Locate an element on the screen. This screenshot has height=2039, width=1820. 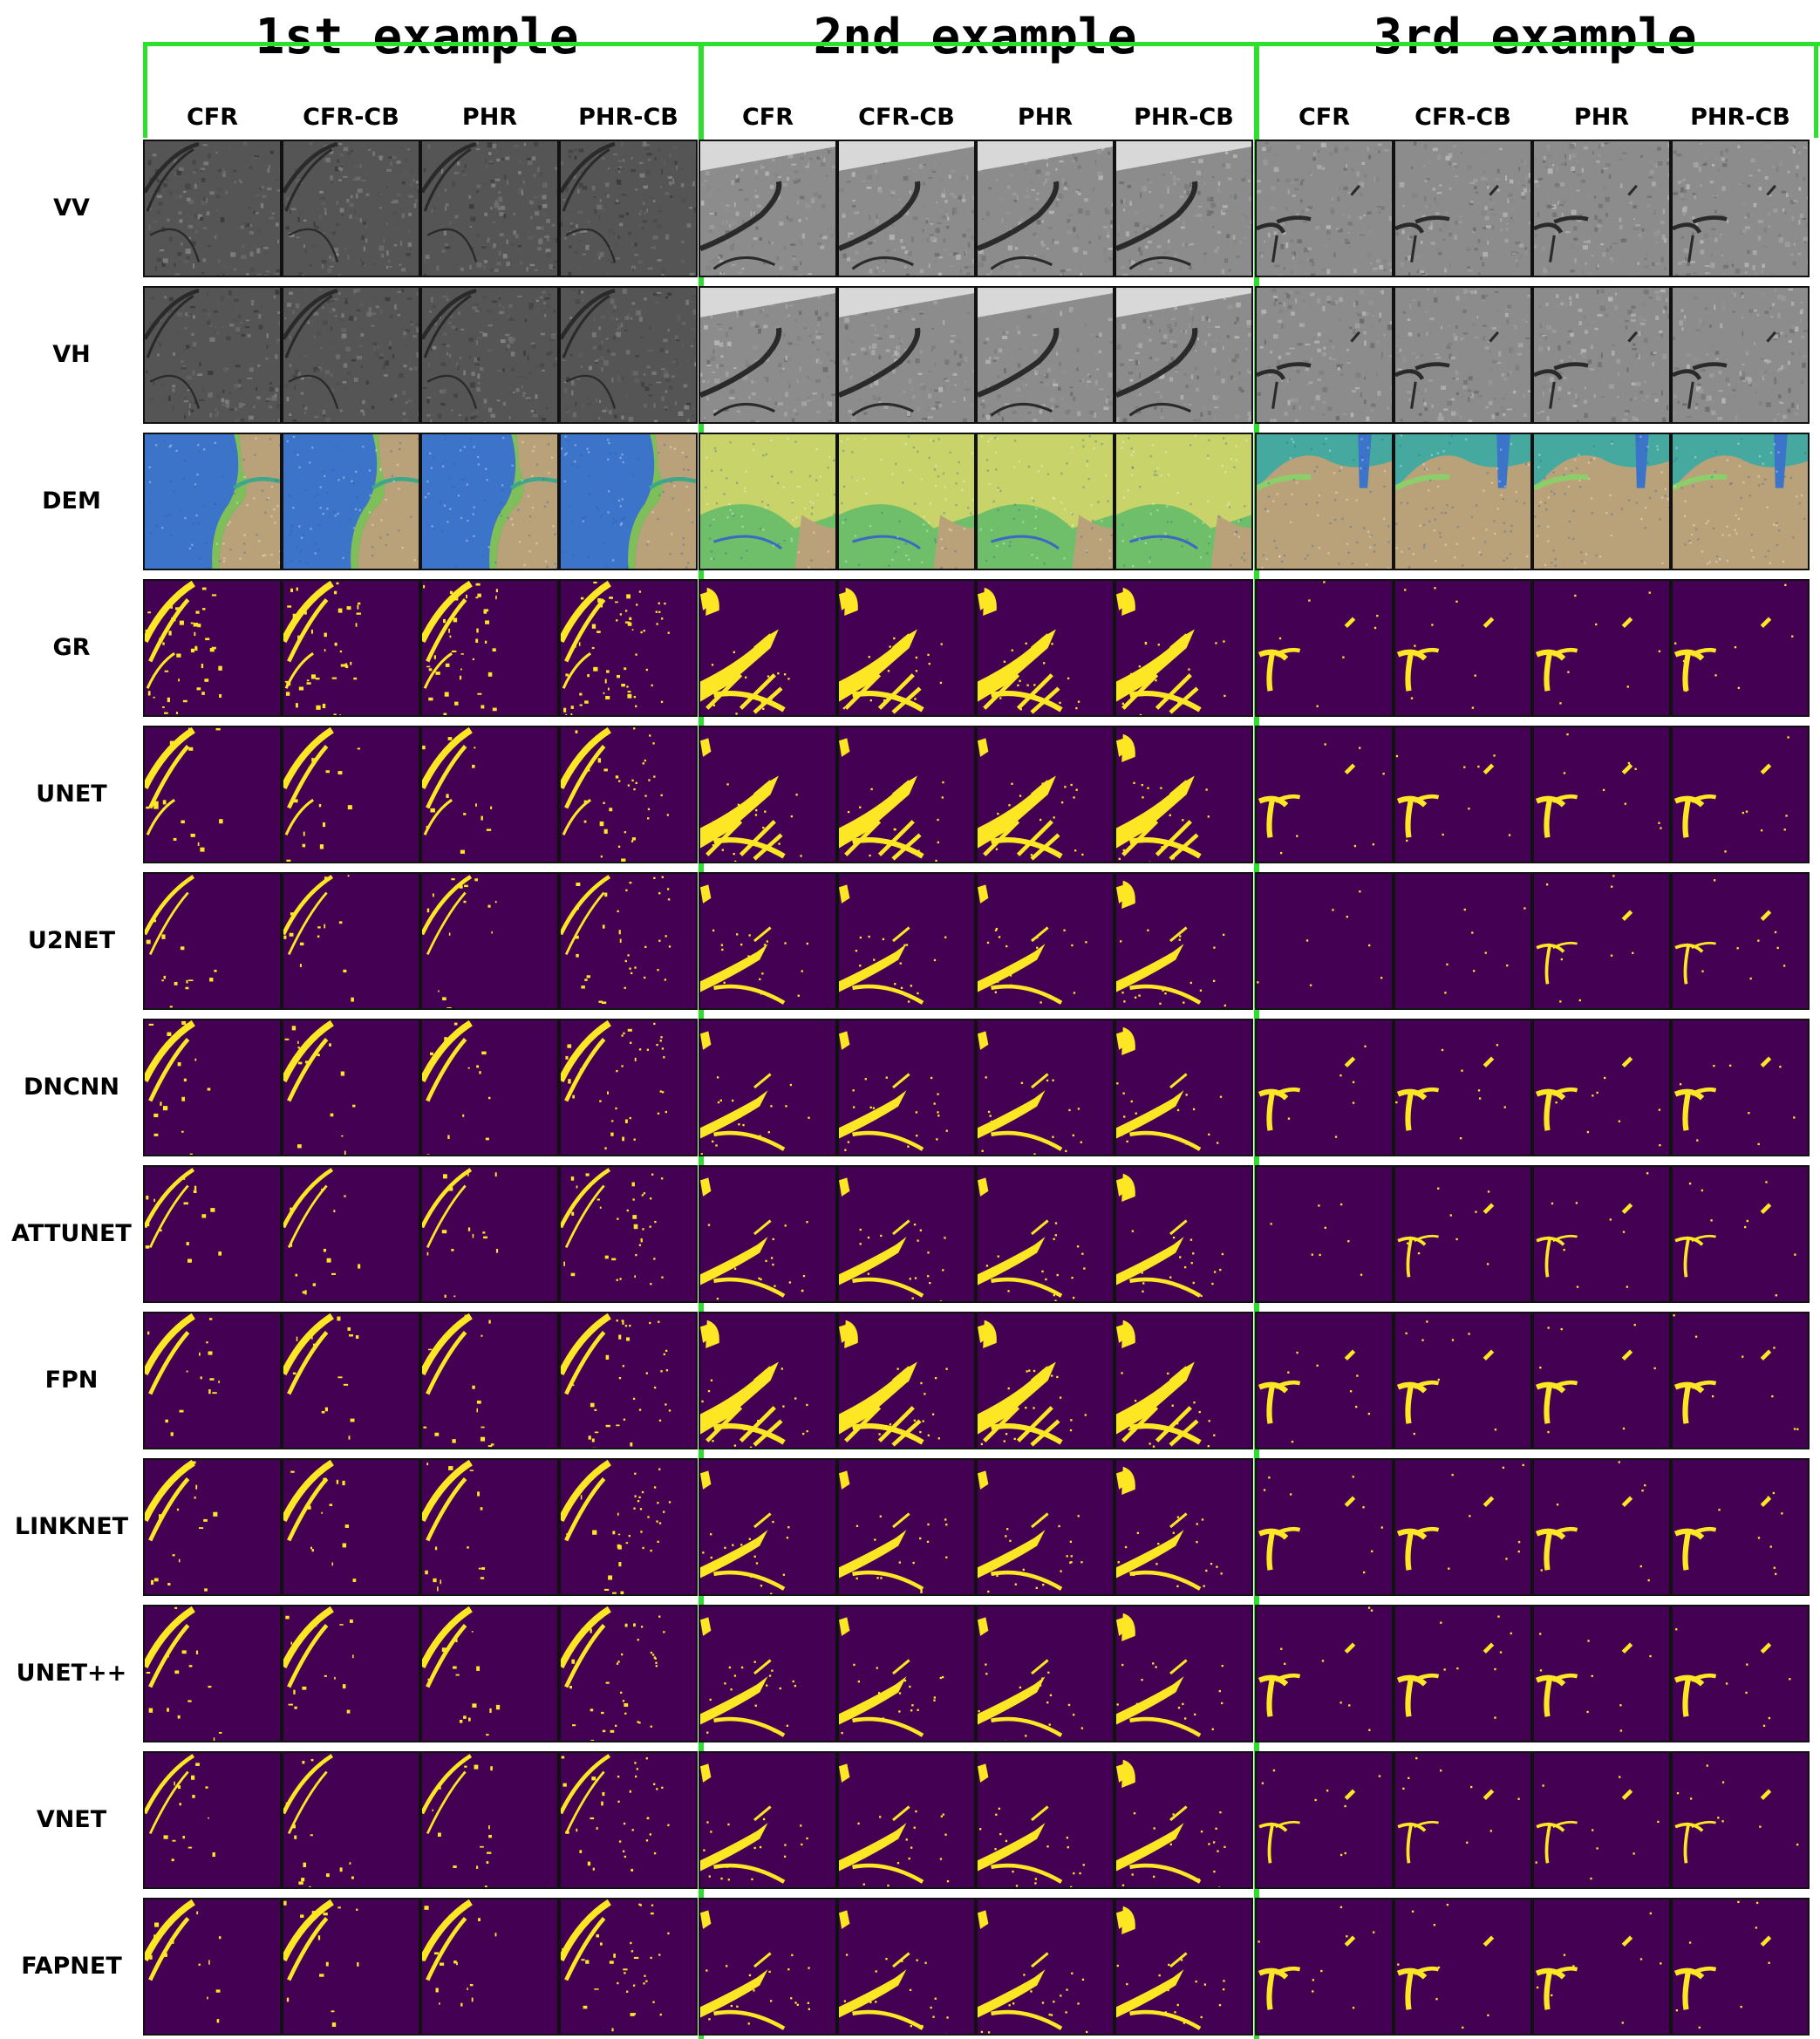
tile-linknet-example2-cfr is located at coordinates (768, 1527).